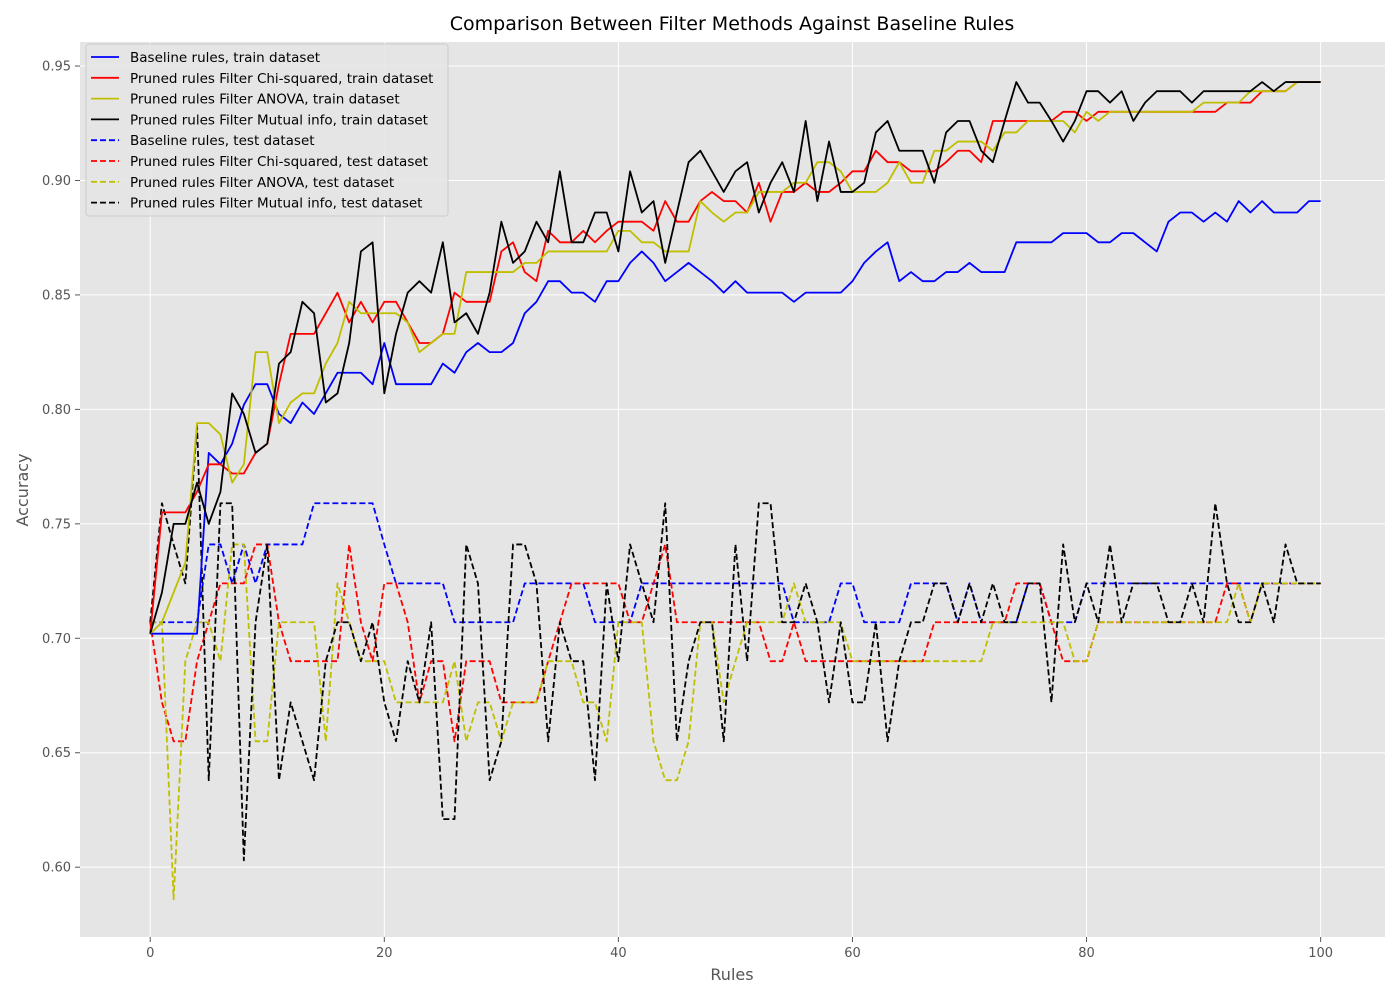 The width and height of the screenshot is (1400, 1000). What do you see at coordinates (56, 67) in the screenshot?
I see `y-tick-label: 0.95` at bounding box center [56, 67].